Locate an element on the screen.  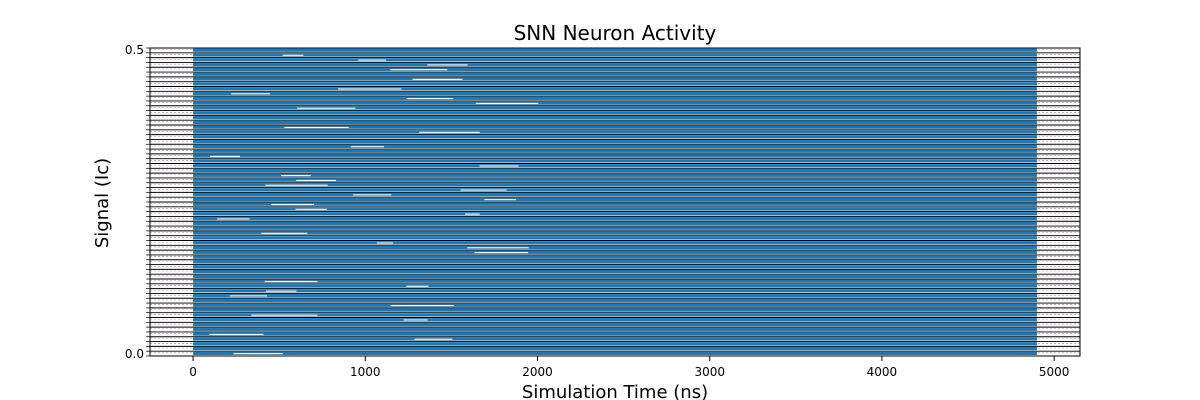
x-tick-label: 1000 is located at coordinates (365, 372).